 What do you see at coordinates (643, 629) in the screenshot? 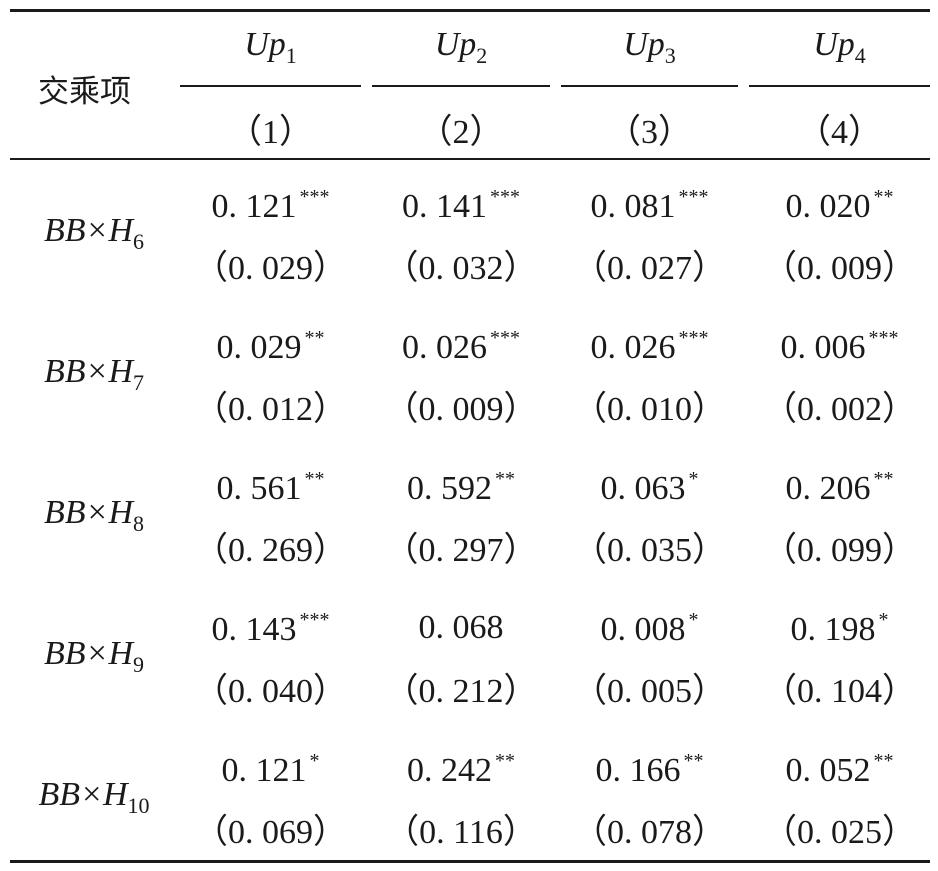
I see `coefficient-value: 0. 008` at bounding box center [643, 629].